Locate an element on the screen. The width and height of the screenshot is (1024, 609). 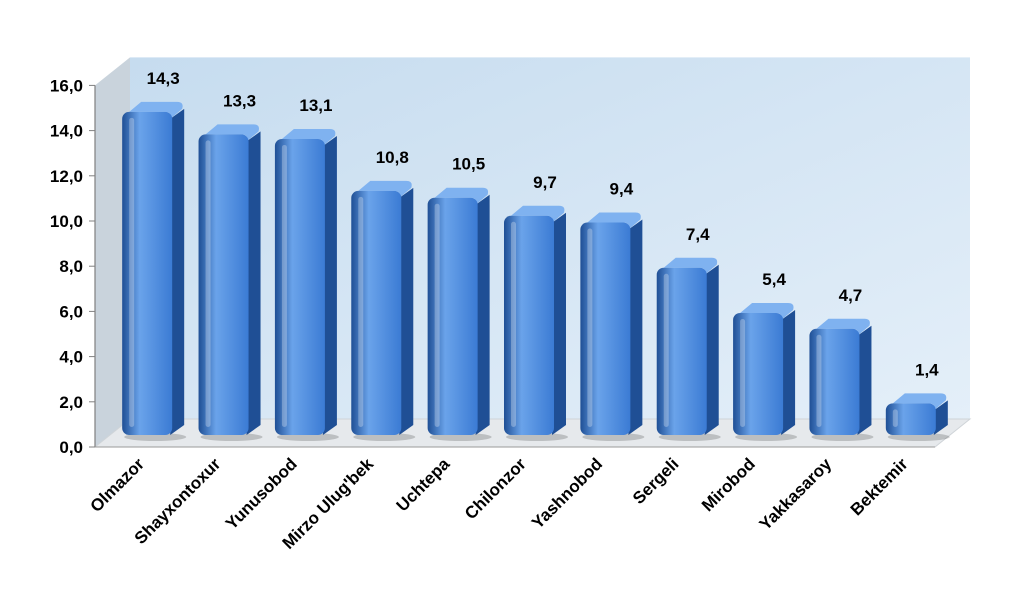
category-label: Bektemir is located at coordinates (879, 486).